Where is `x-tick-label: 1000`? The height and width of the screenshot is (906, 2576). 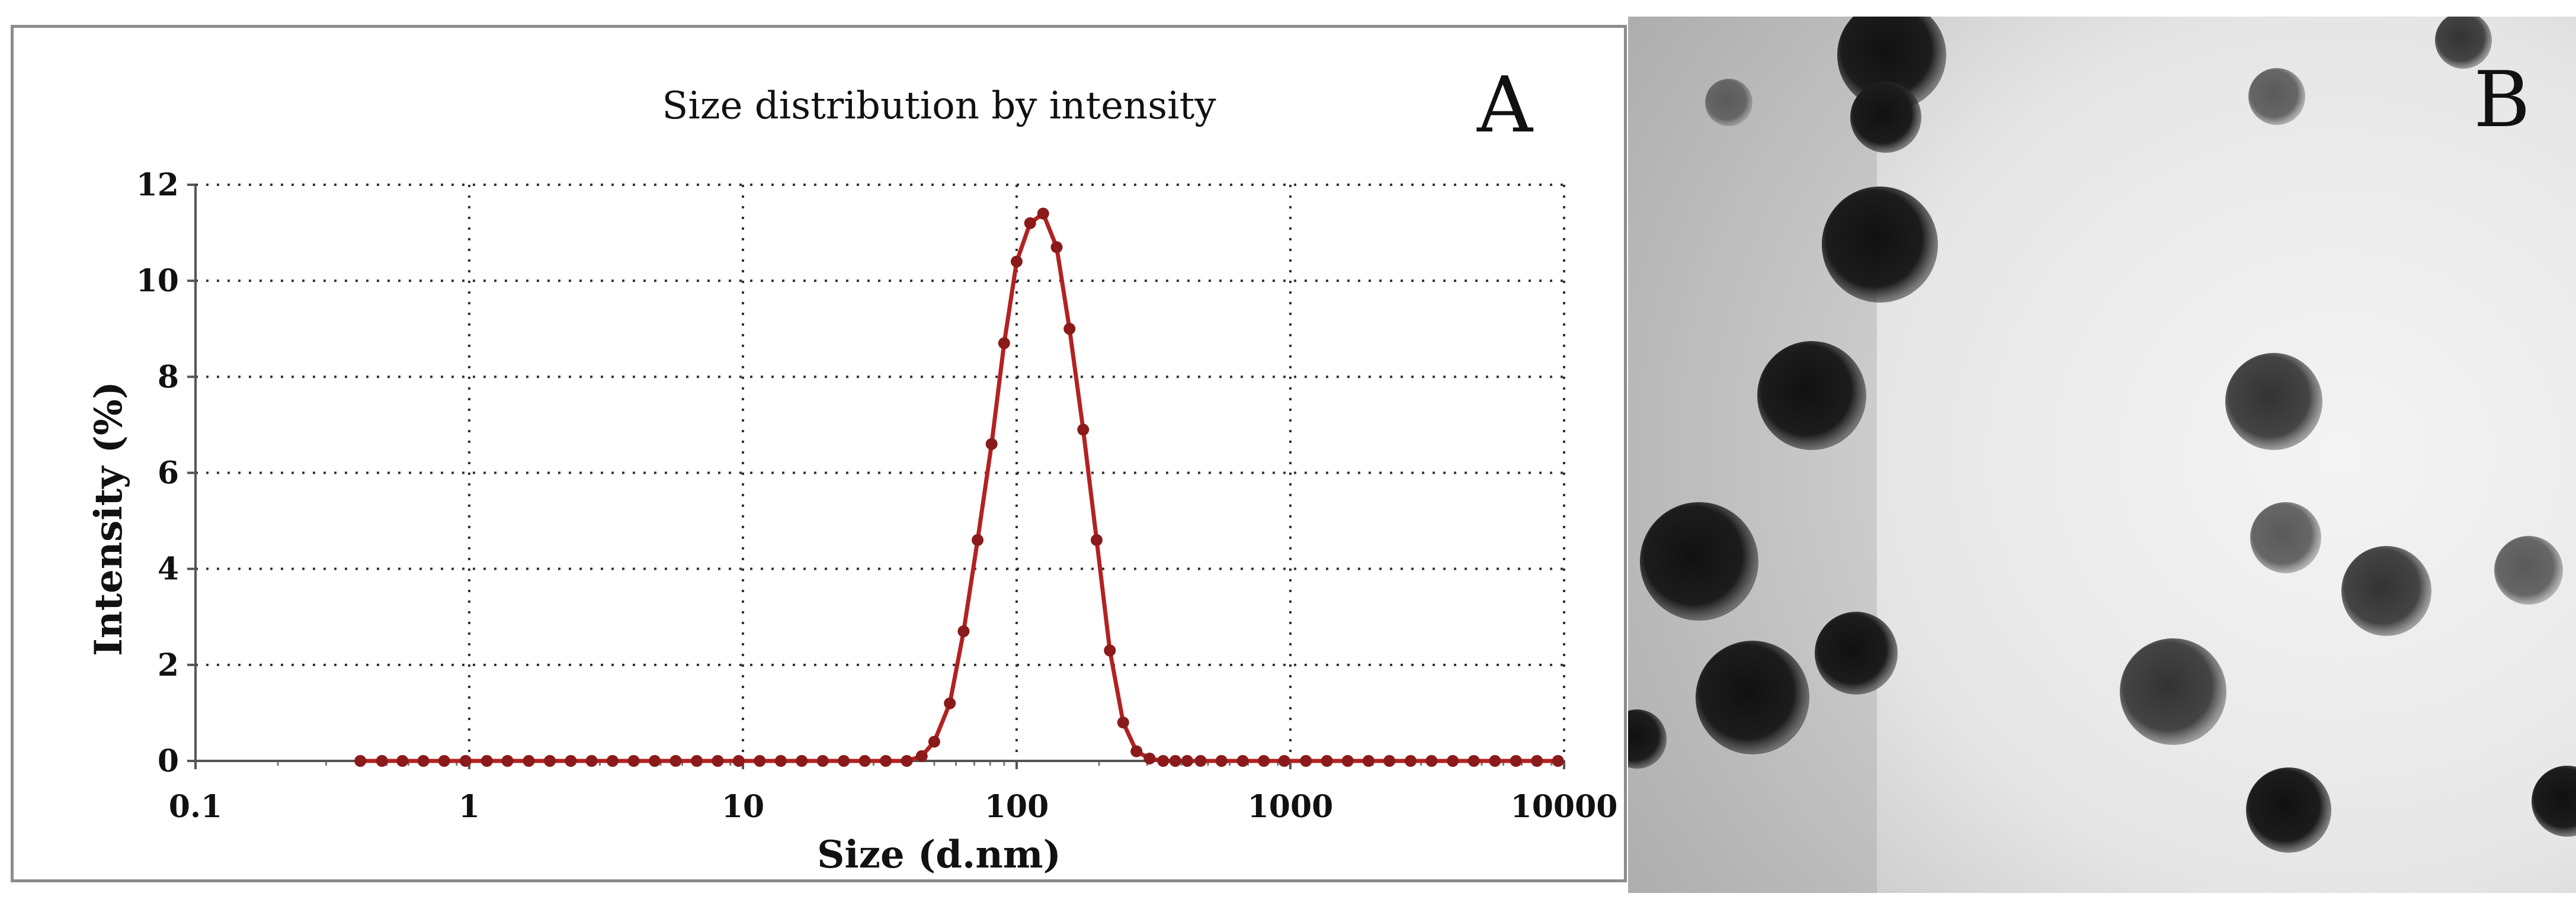
x-tick-label: 1000 is located at coordinates (1291, 807).